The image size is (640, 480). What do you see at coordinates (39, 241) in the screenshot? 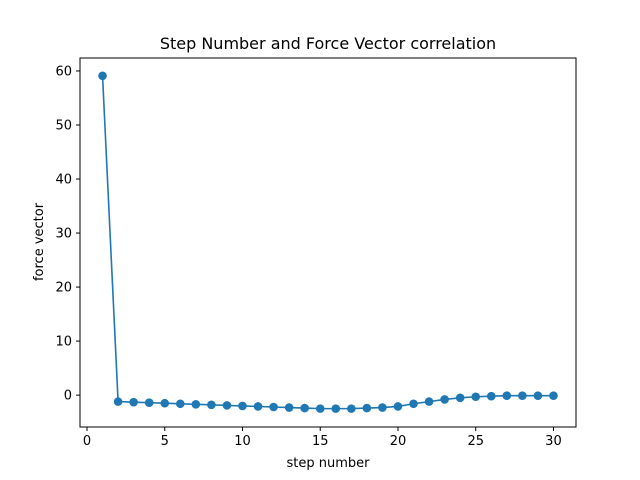
I see `y-axis-label: force vector` at bounding box center [39, 241].